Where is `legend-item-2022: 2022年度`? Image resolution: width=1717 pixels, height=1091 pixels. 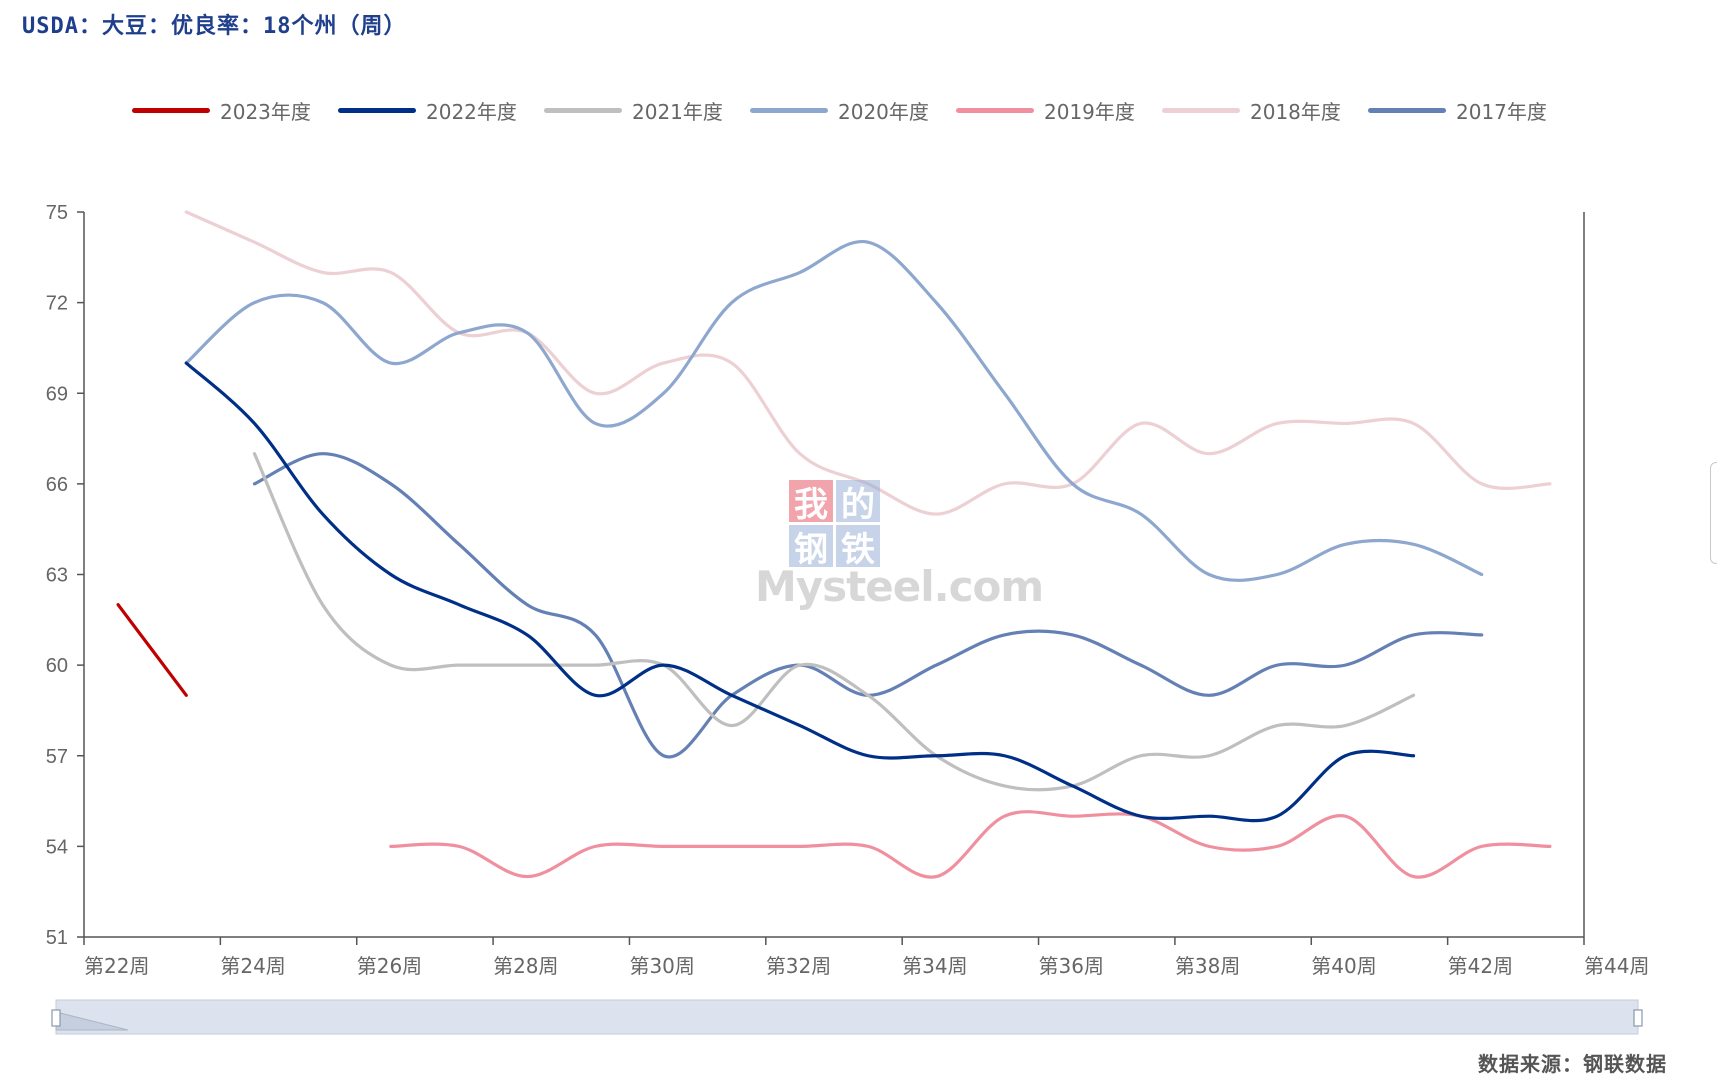 legend-item-2022: 2022年度 is located at coordinates (427, 110).